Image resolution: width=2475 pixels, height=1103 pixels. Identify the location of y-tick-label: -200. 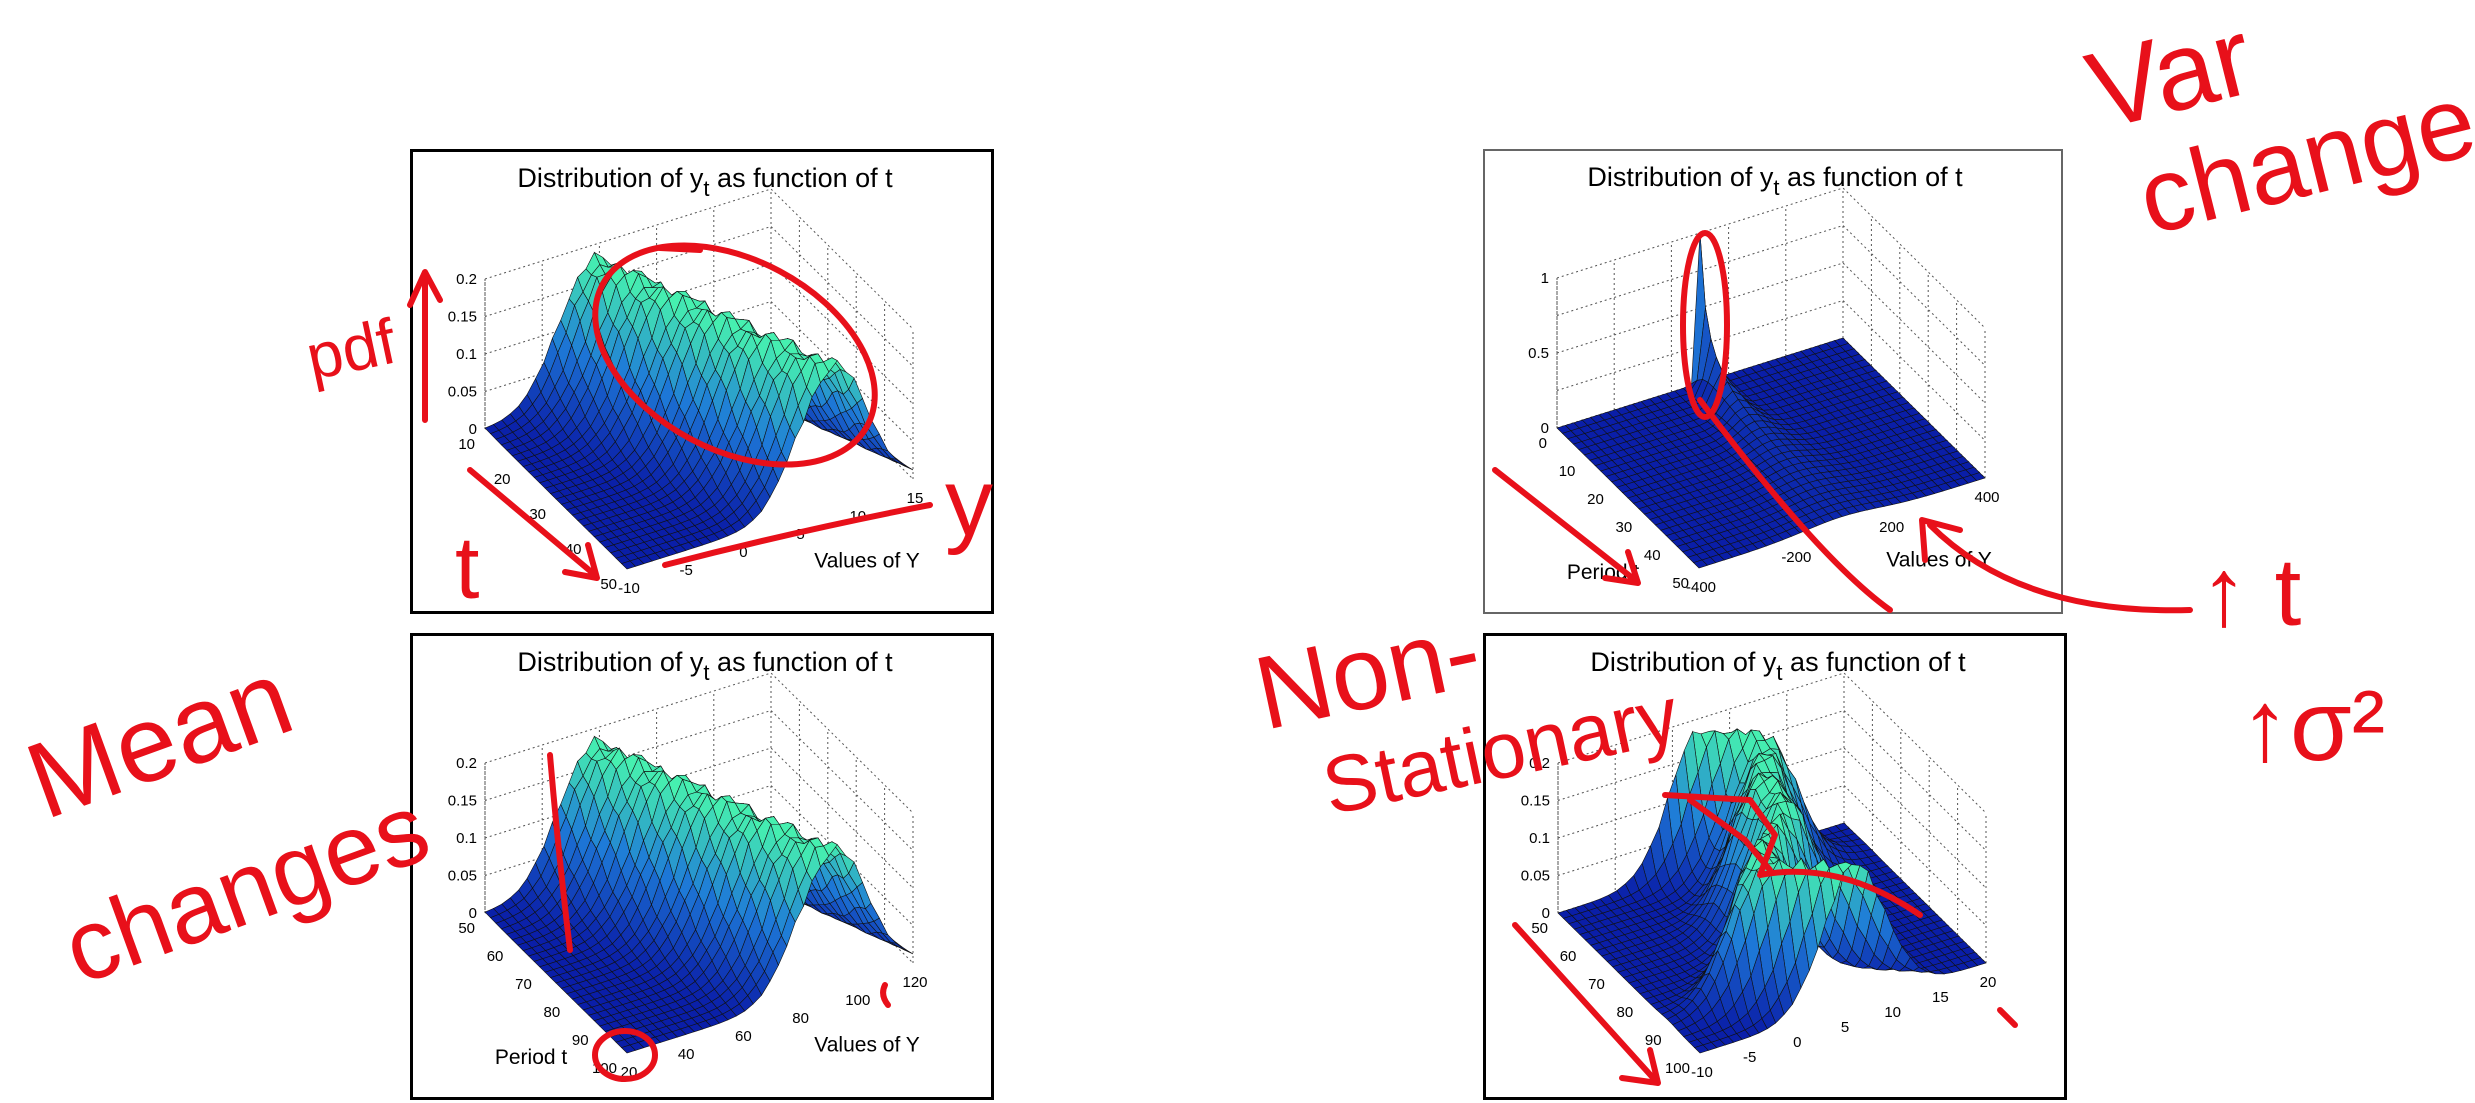
(1796, 557).